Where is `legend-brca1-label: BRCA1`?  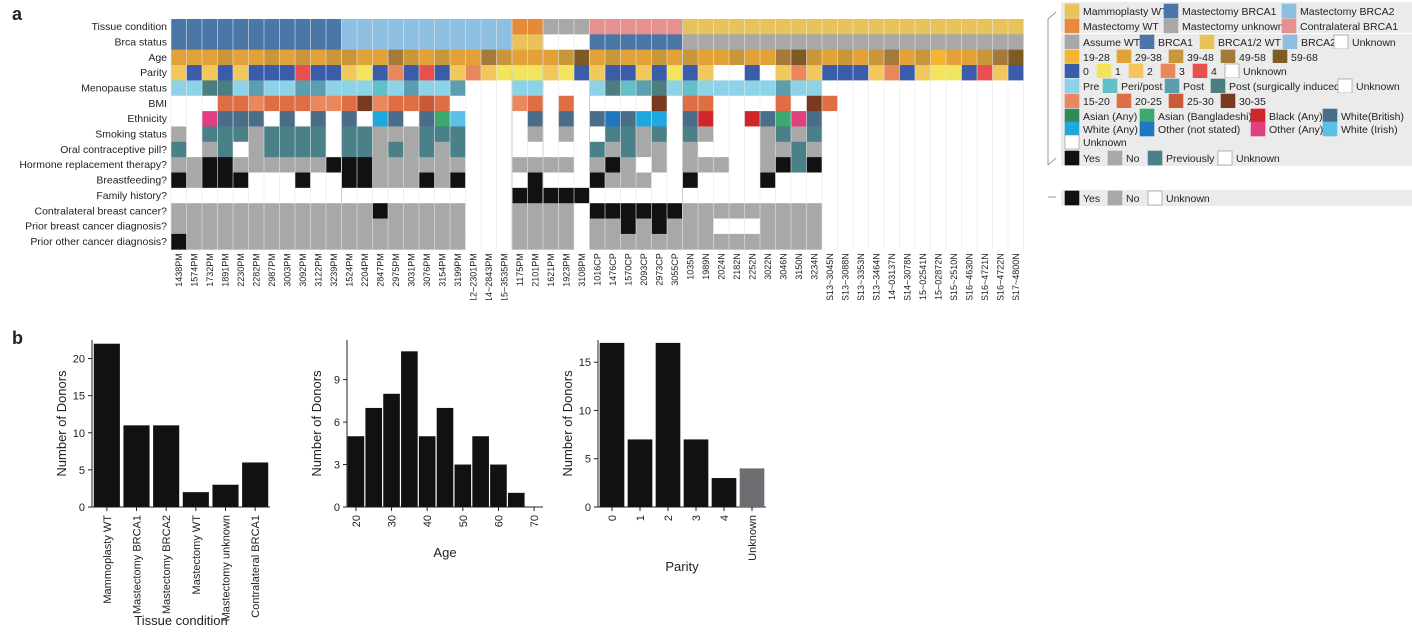
legend-brca1-label: BRCA1 is located at coordinates (1175, 43).